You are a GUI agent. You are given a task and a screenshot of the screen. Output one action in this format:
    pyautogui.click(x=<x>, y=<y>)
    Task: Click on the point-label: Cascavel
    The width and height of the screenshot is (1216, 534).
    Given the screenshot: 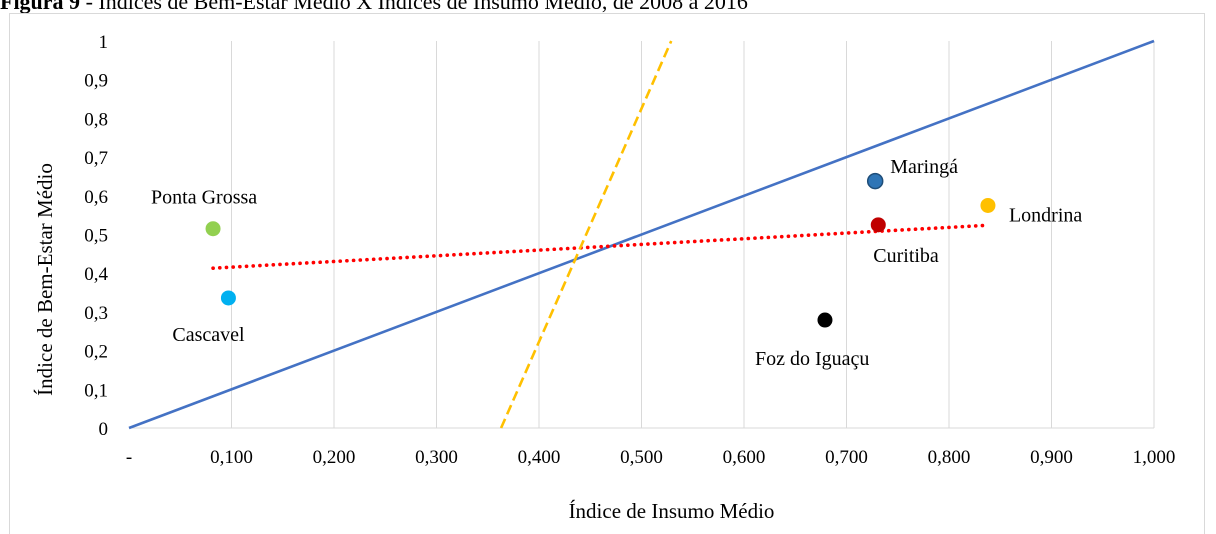 What is the action you would take?
    pyautogui.click(x=208, y=335)
    